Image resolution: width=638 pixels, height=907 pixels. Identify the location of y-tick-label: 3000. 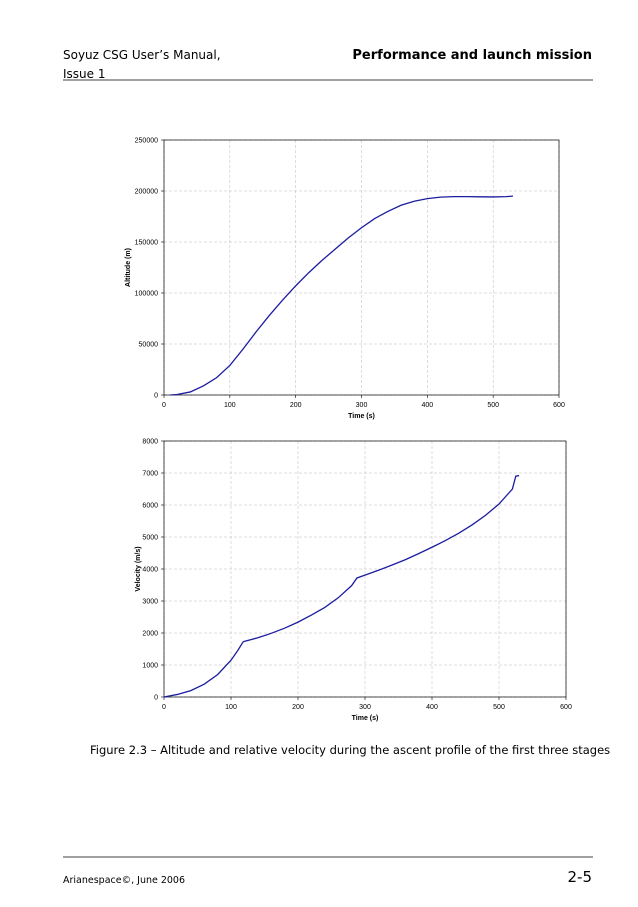
(150, 602).